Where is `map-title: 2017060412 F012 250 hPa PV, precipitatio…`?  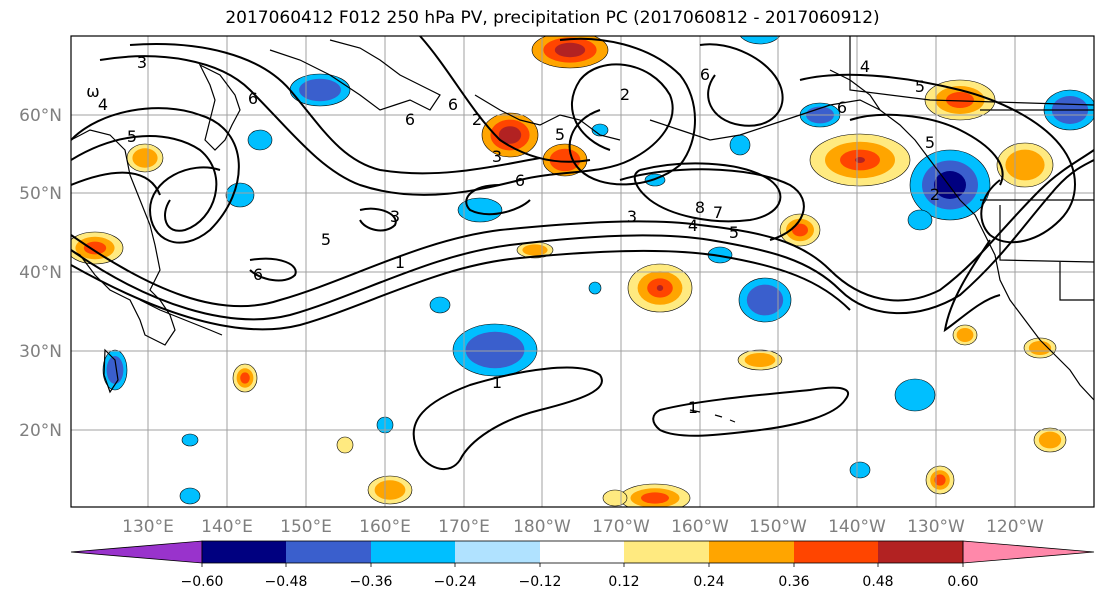 map-title: 2017060412 F012 250 hPa PV, precipitatio… is located at coordinates (552, 18).